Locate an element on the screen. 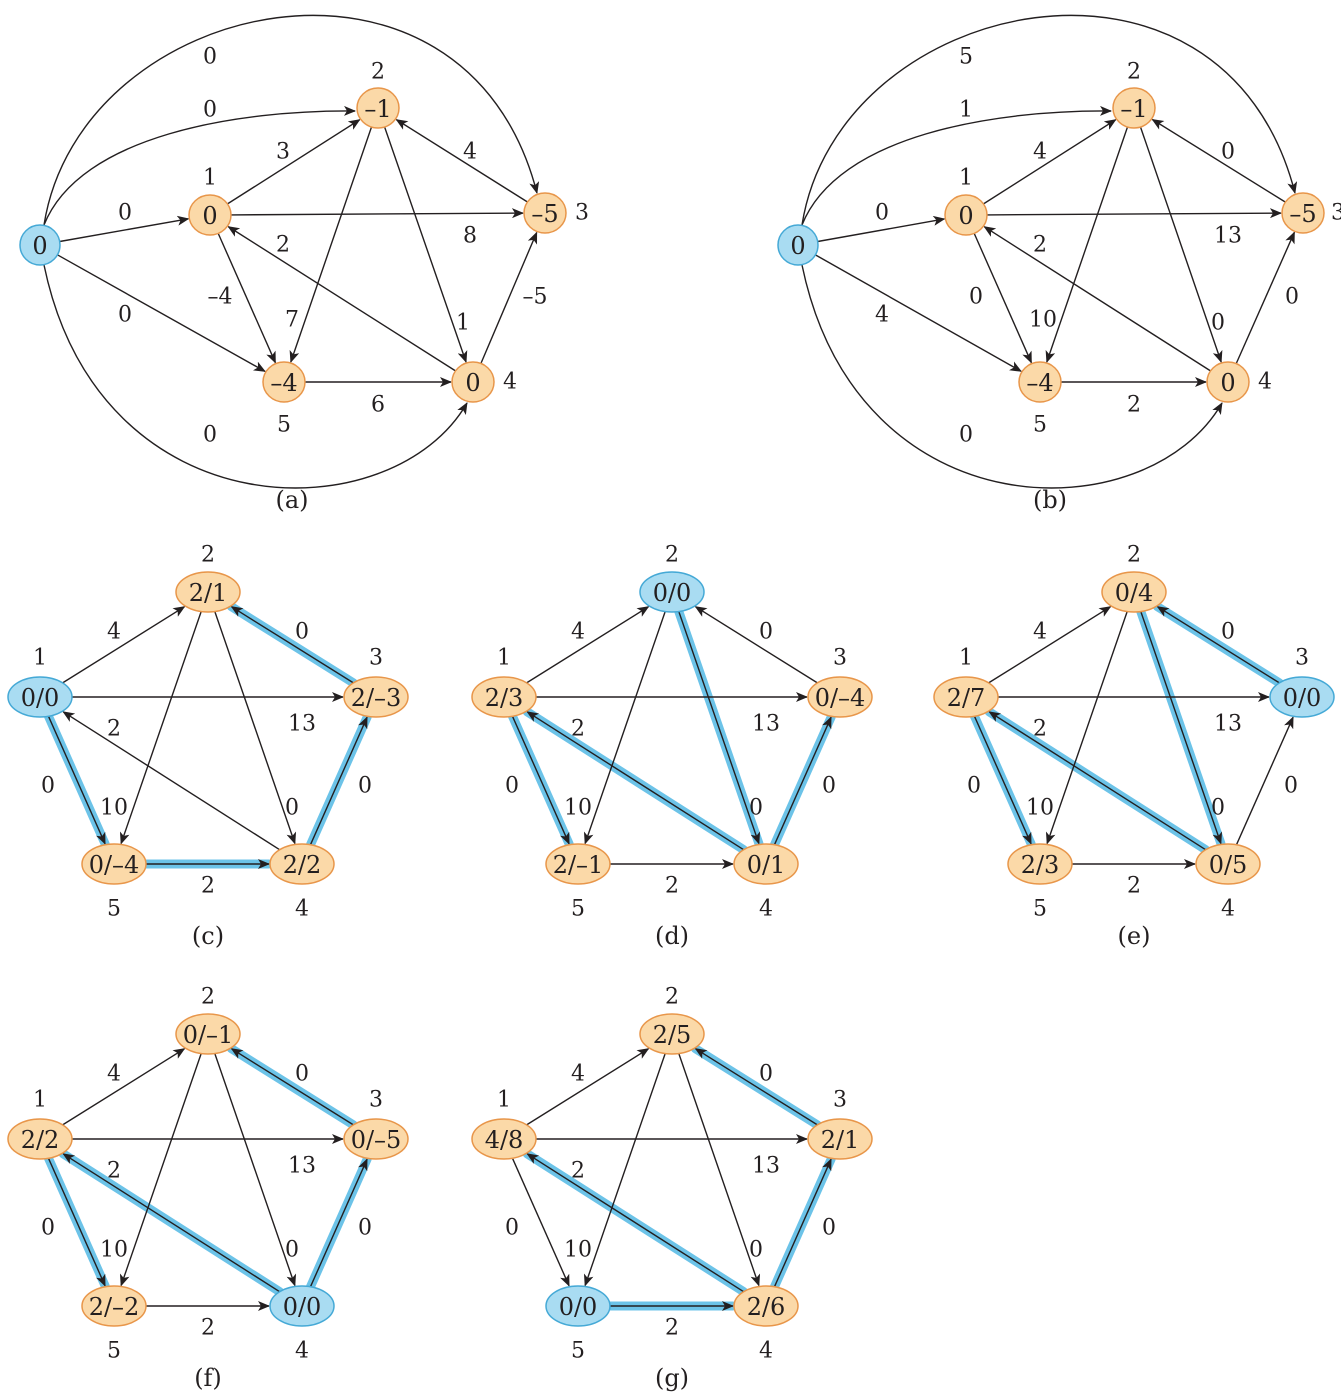 This screenshot has height=1395, width=1341. panel-b-vertex-n5-value: –4 is located at coordinates (1039, 383).